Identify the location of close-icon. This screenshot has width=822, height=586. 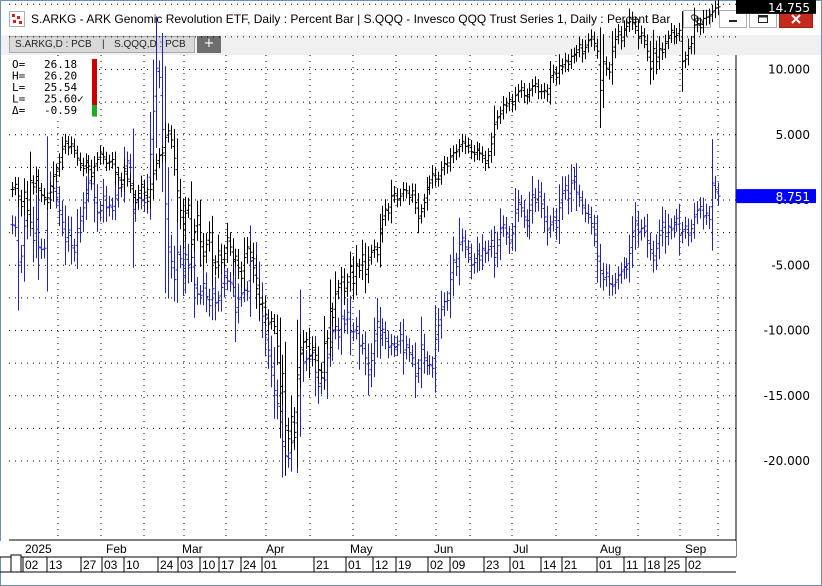
(796, 19).